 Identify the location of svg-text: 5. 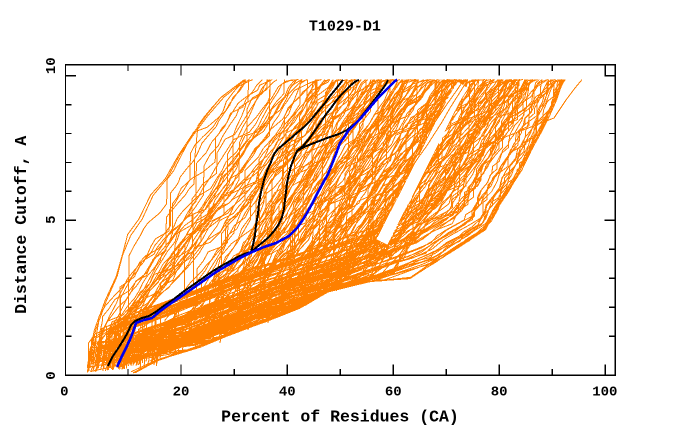
(52, 219).